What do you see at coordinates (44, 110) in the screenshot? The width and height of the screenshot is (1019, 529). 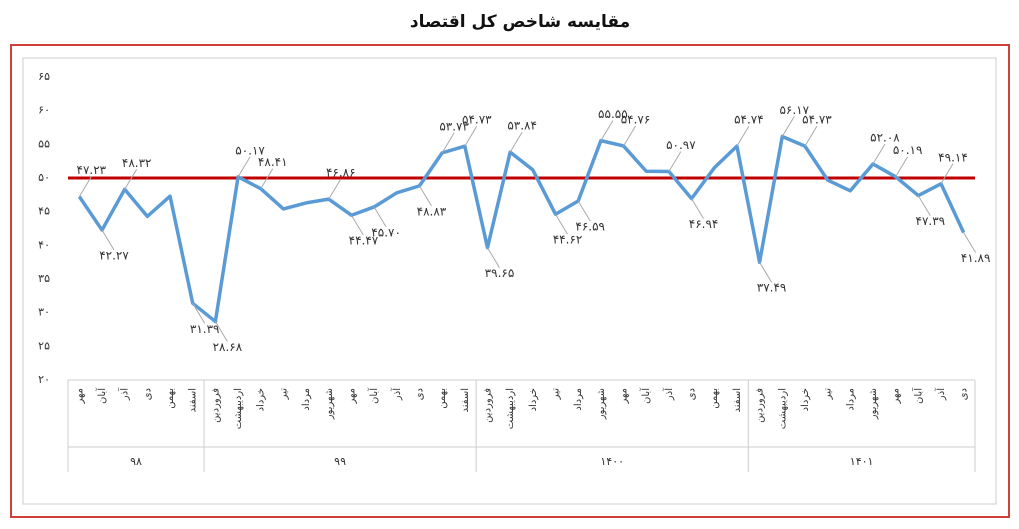 I see `y-tick-label: ۶۰` at bounding box center [44, 110].